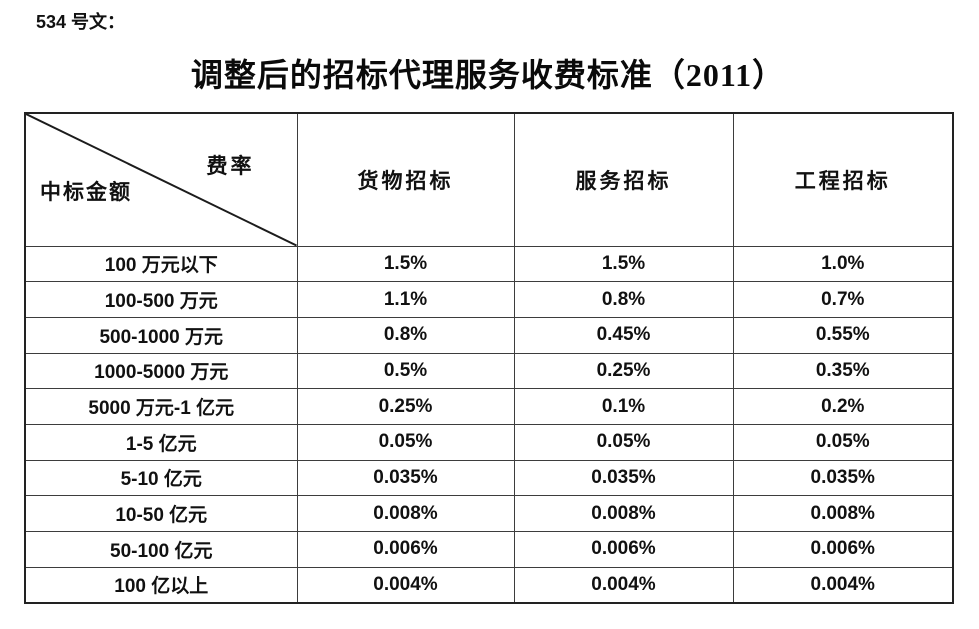  I want to click on rate-cell: 0.35%, so click(843, 371).